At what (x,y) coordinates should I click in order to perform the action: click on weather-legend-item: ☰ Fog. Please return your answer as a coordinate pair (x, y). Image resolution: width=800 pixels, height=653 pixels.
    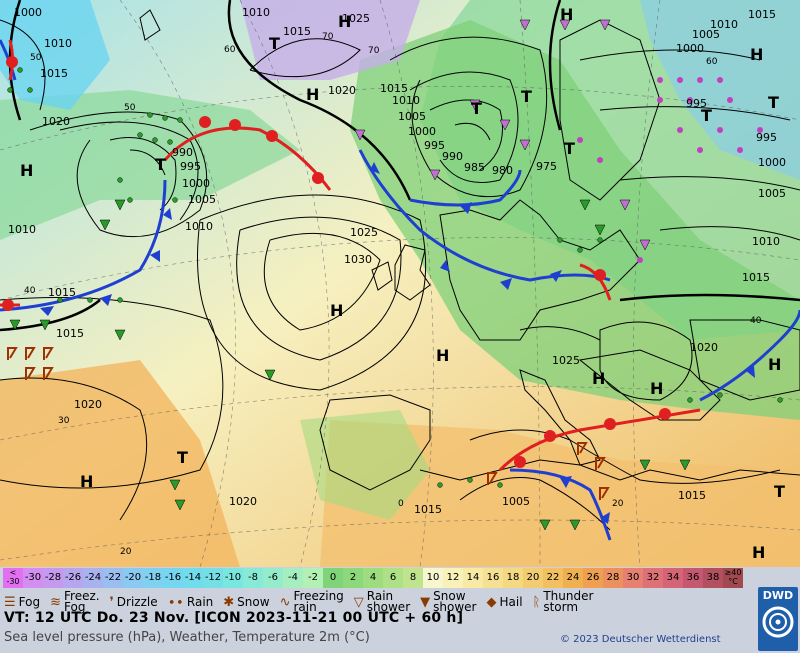
    Looking at the image, I should click on (22, 602).